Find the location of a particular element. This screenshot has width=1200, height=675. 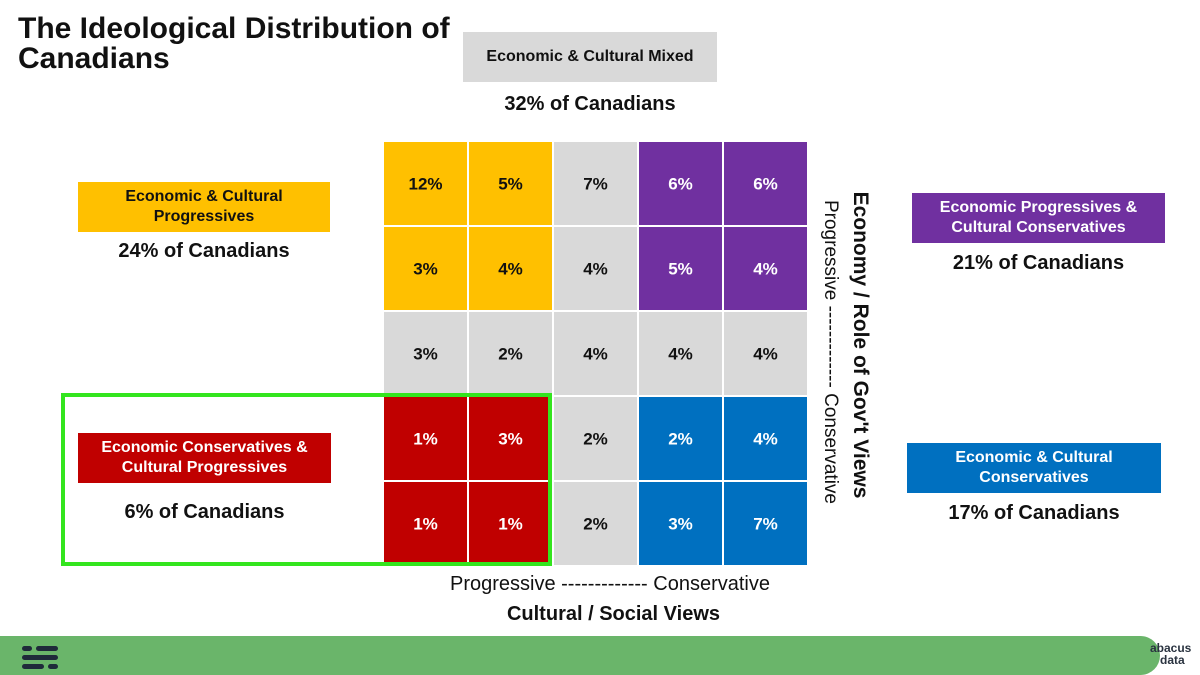

grid-cell-r2-c4 is located at coordinates (680, 268).